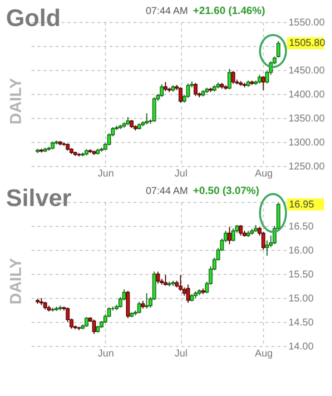 The image size is (332, 396). I want to click on y-tick-label: 15.50, so click(301, 275).